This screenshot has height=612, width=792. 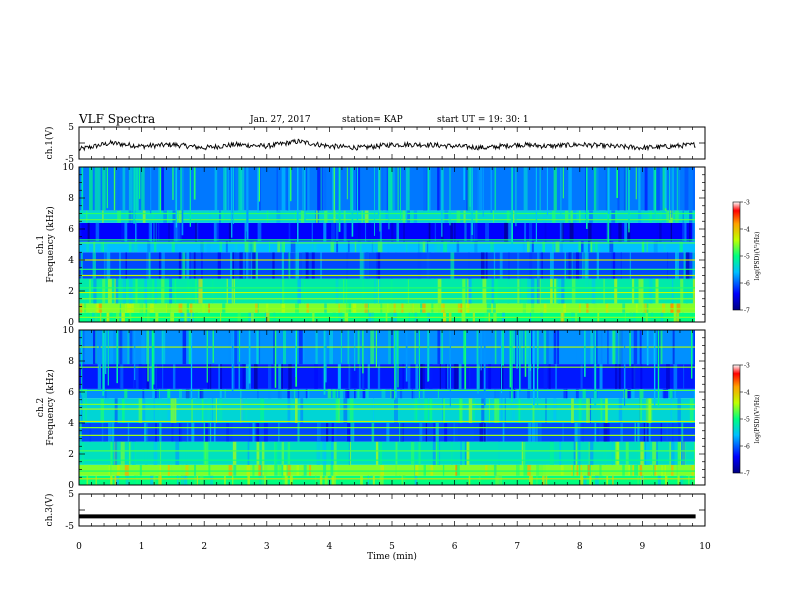 I want to click on x-tick-label: 7, so click(x=517, y=547).